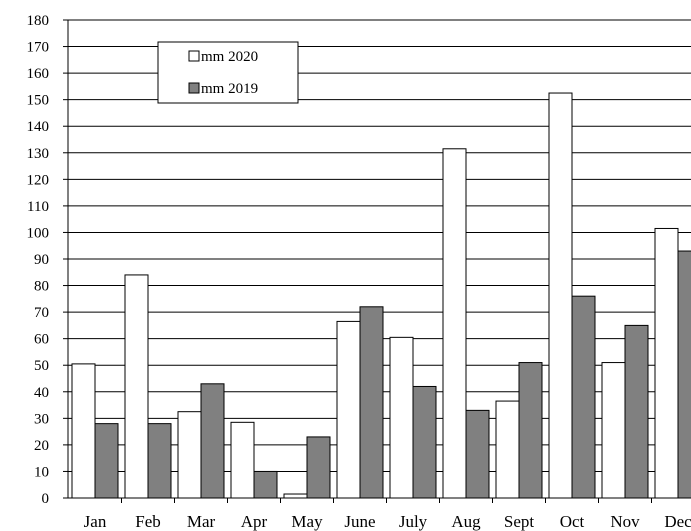 The image size is (691, 531). I want to click on y-tick-label-0: 0, so click(46, 499).